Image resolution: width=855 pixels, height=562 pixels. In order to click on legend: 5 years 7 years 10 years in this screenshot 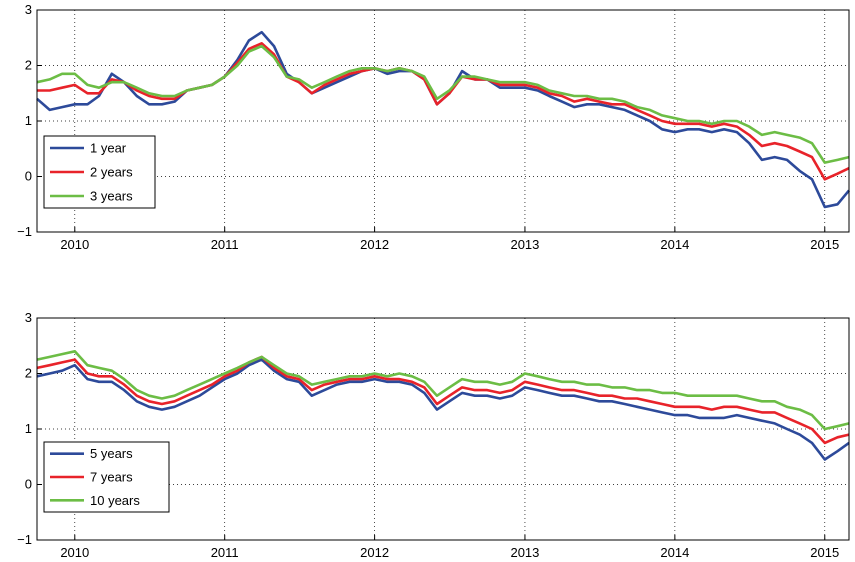, I will do `click(106, 477)`.